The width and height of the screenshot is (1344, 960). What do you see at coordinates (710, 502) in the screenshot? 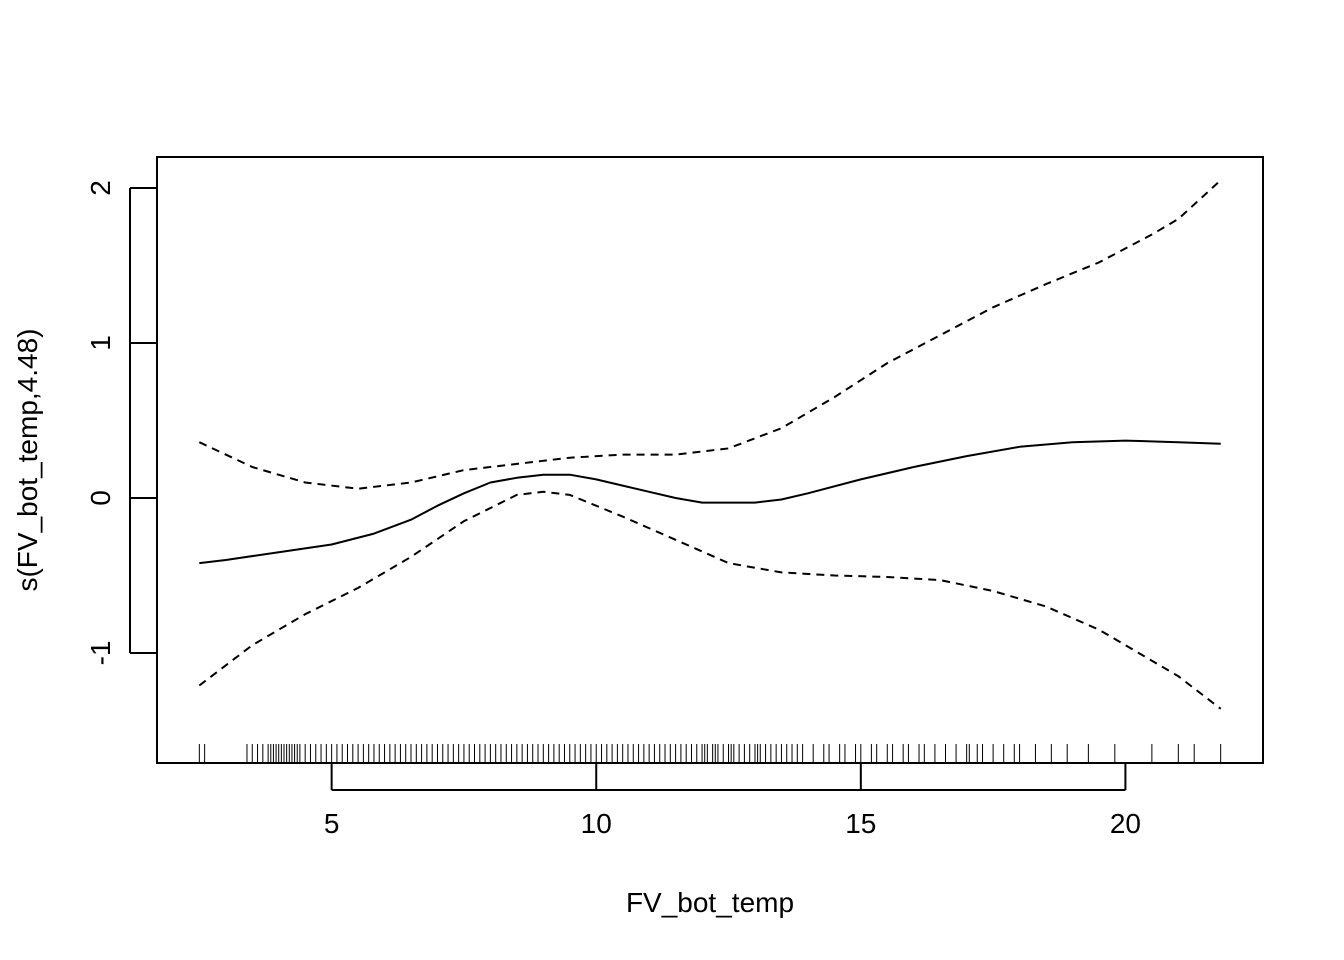
I see `smooth-estimate-line` at bounding box center [710, 502].